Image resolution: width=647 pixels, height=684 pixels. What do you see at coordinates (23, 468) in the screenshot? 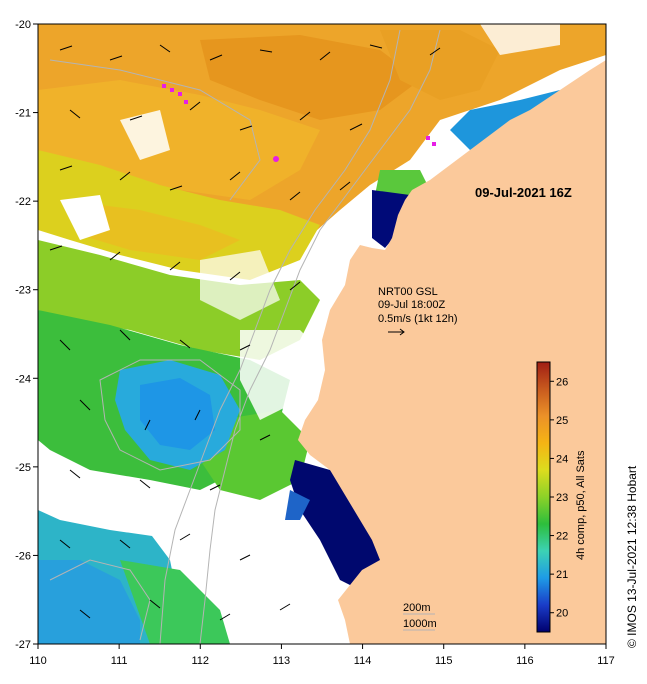
I see `lat-tick-label: -25` at bounding box center [23, 468].